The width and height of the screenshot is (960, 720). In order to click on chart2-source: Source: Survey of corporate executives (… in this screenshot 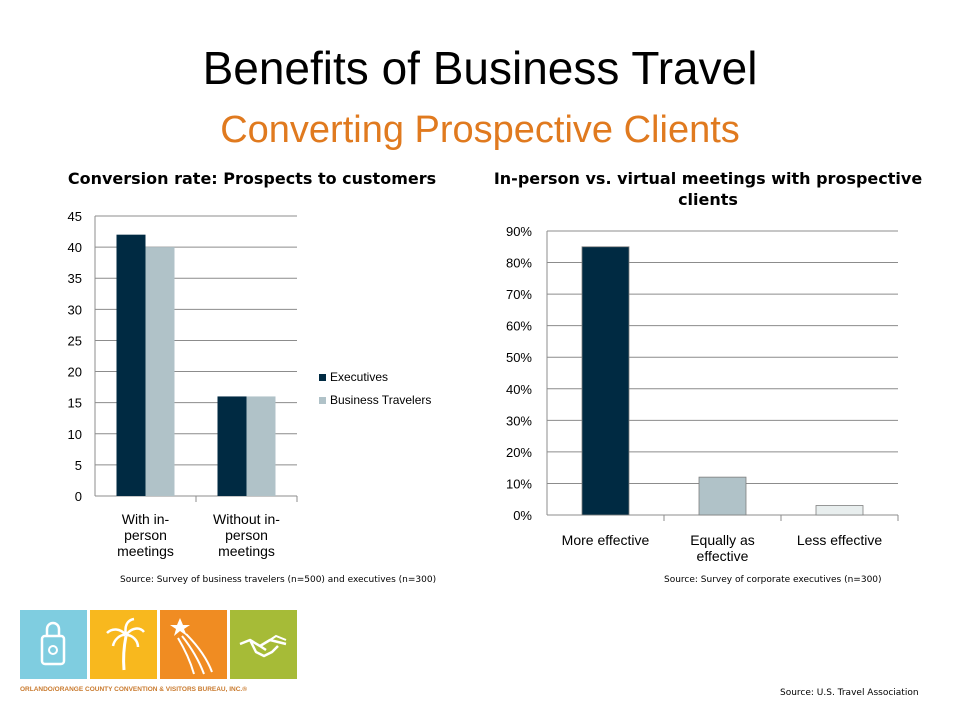, I will do `click(773, 580)`.